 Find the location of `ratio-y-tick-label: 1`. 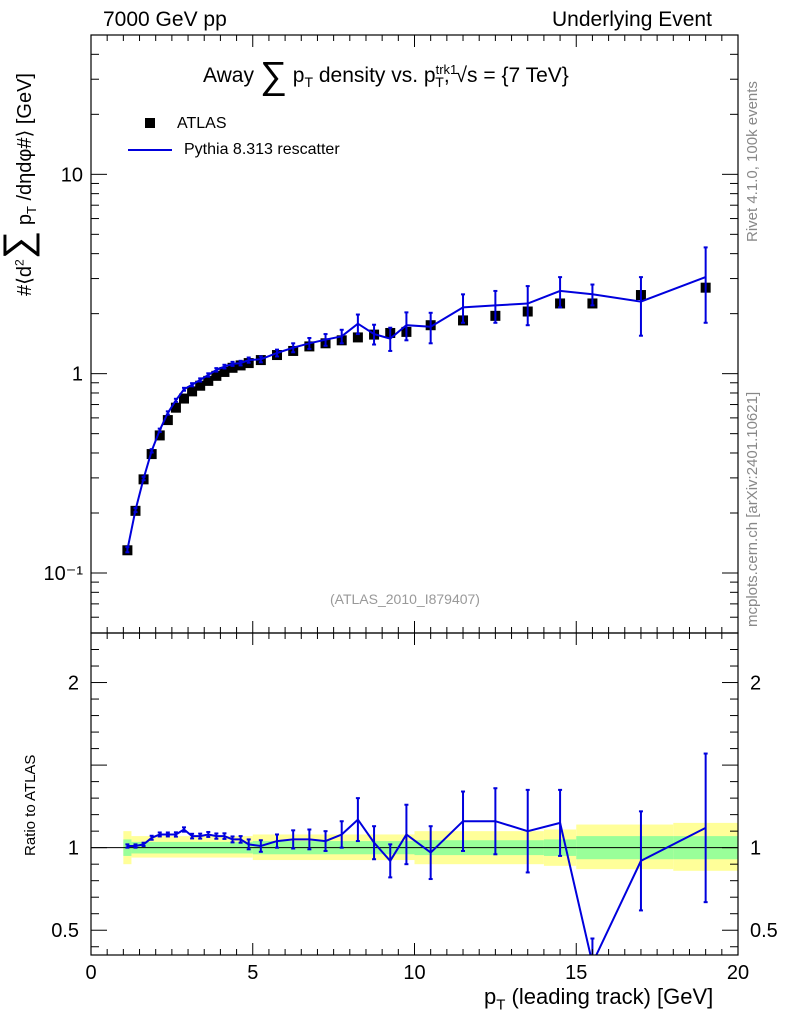

ratio-y-tick-label: 1 is located at coordinates (73, 849).